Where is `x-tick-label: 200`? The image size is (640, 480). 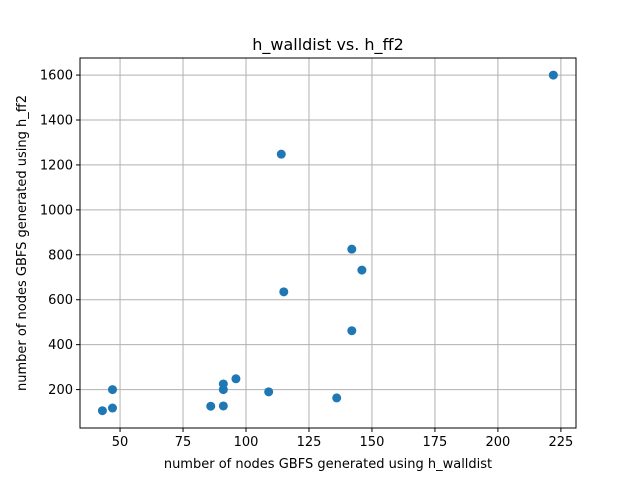 x-tick-label: 200 is located at coordinates (497, 442).